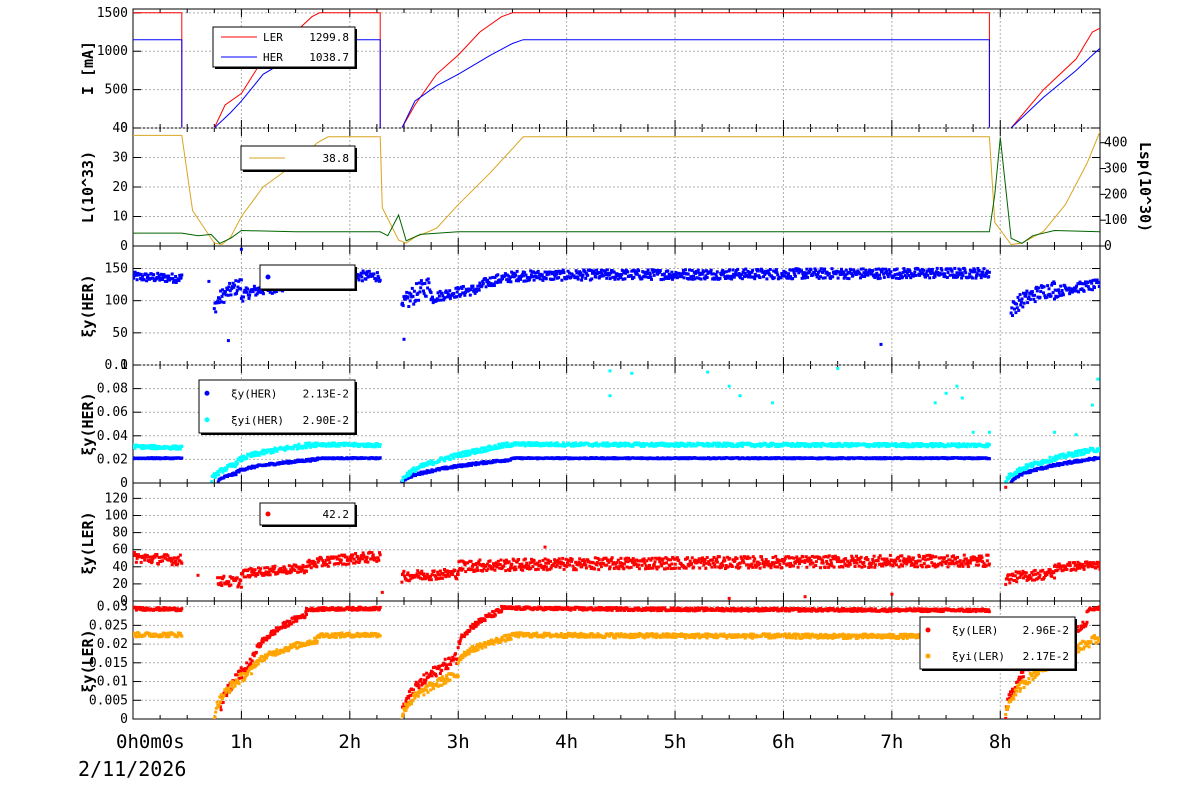 The image size is (1200, 798). I want to click on y-tick-label: 1500, so click(112, 13).